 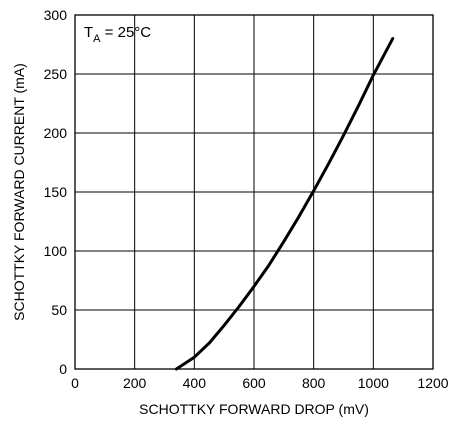 I want to click on x-tick-label: 1200, so click(x=432, y=383).